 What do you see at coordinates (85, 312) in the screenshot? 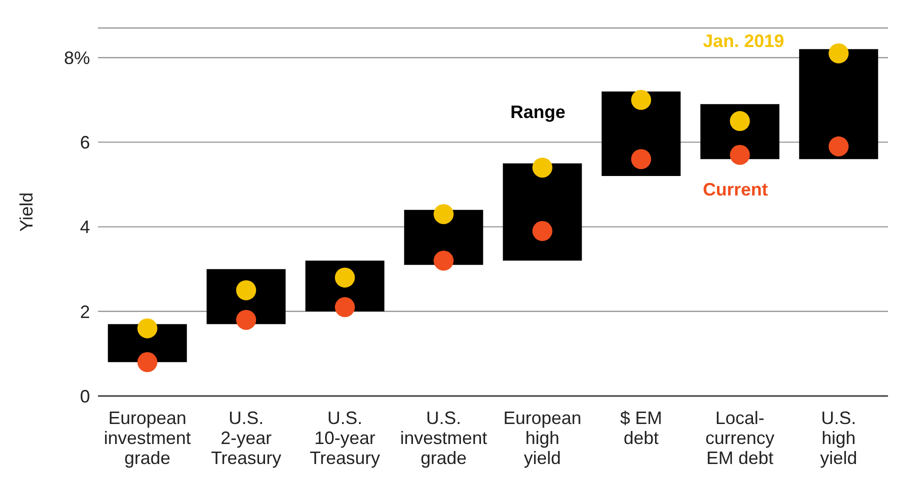
I see `y-tick-label: 2` at bounding box center [85, 312].